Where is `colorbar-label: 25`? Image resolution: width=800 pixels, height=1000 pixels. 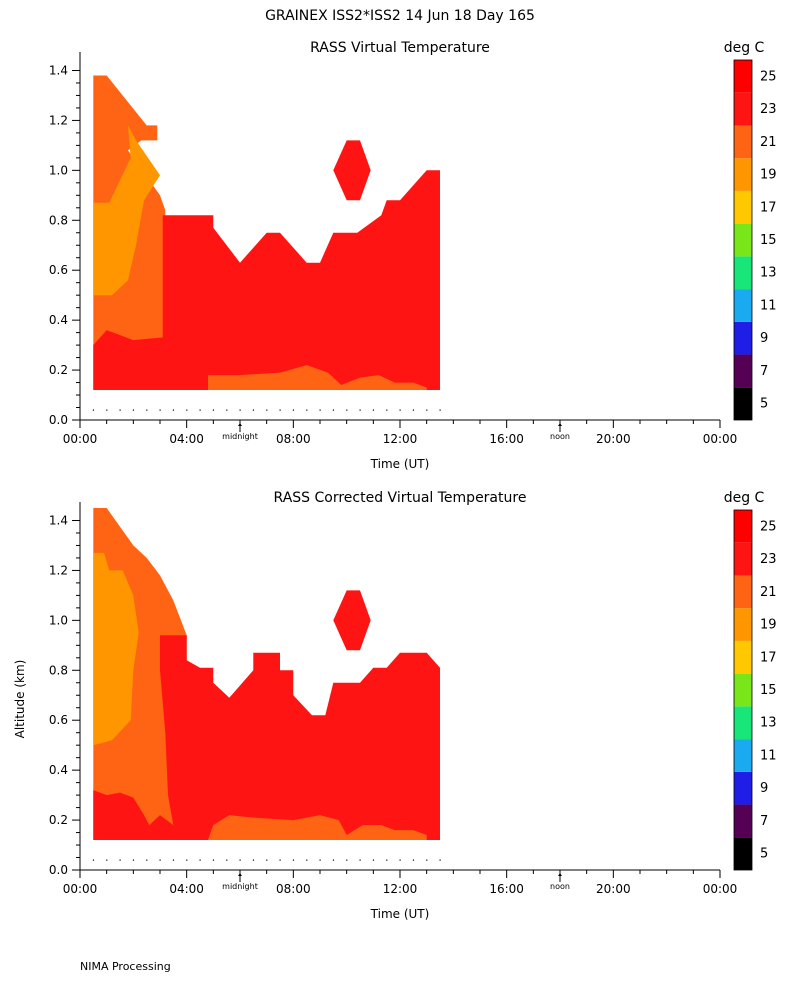
colorbar-label: 25 is located at coordinates (768, 526).